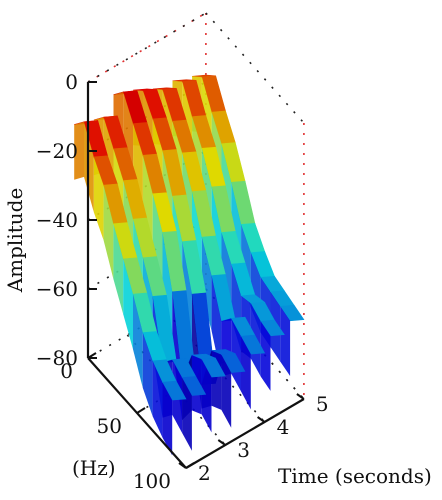 Image resolution: width=442 pixels, height=500 pixels. Describe the element at coordinates (57, 151) in the screenshot. I see `z-tick-label: −20` at that location.